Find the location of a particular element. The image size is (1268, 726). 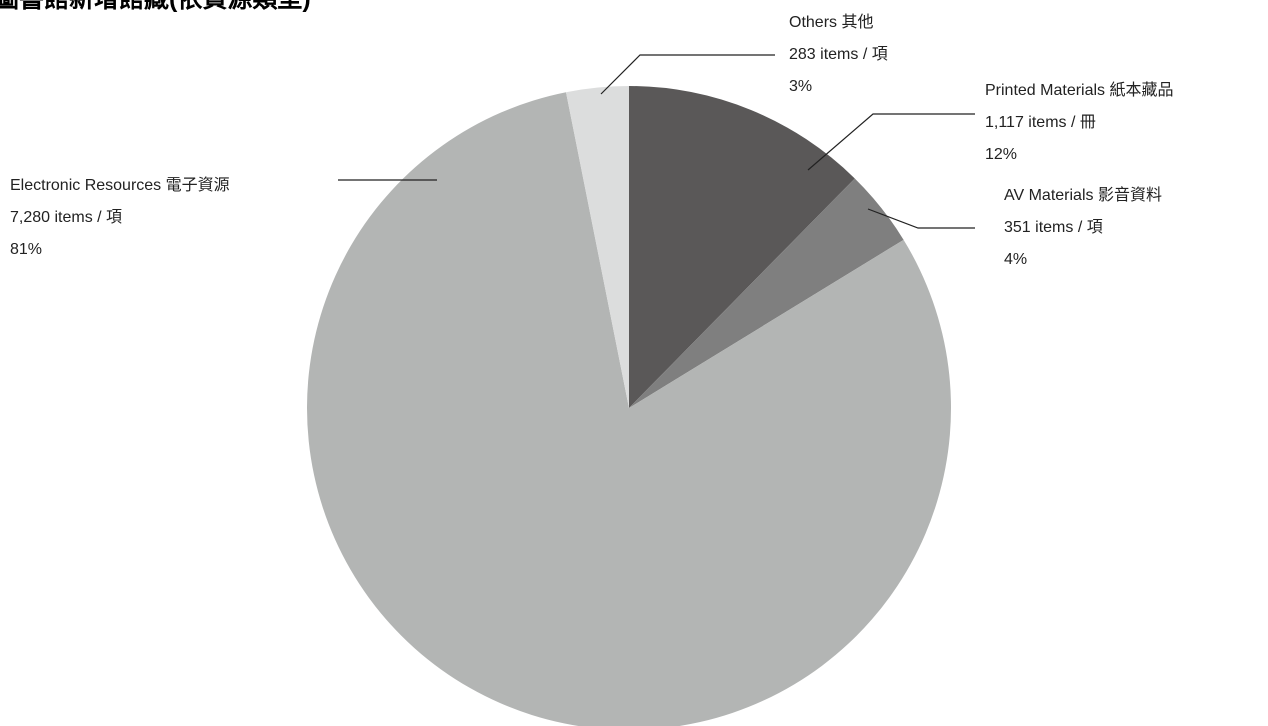

slice-label-percent-2: 81% is located at coordinates (26, 249).